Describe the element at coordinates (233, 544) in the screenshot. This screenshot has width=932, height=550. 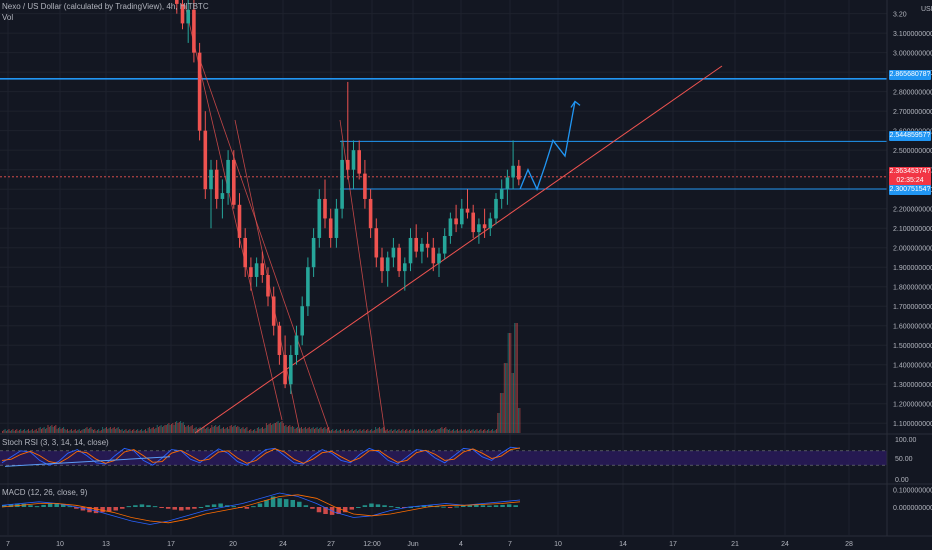
I see `time-tick-label: 20` at that location.